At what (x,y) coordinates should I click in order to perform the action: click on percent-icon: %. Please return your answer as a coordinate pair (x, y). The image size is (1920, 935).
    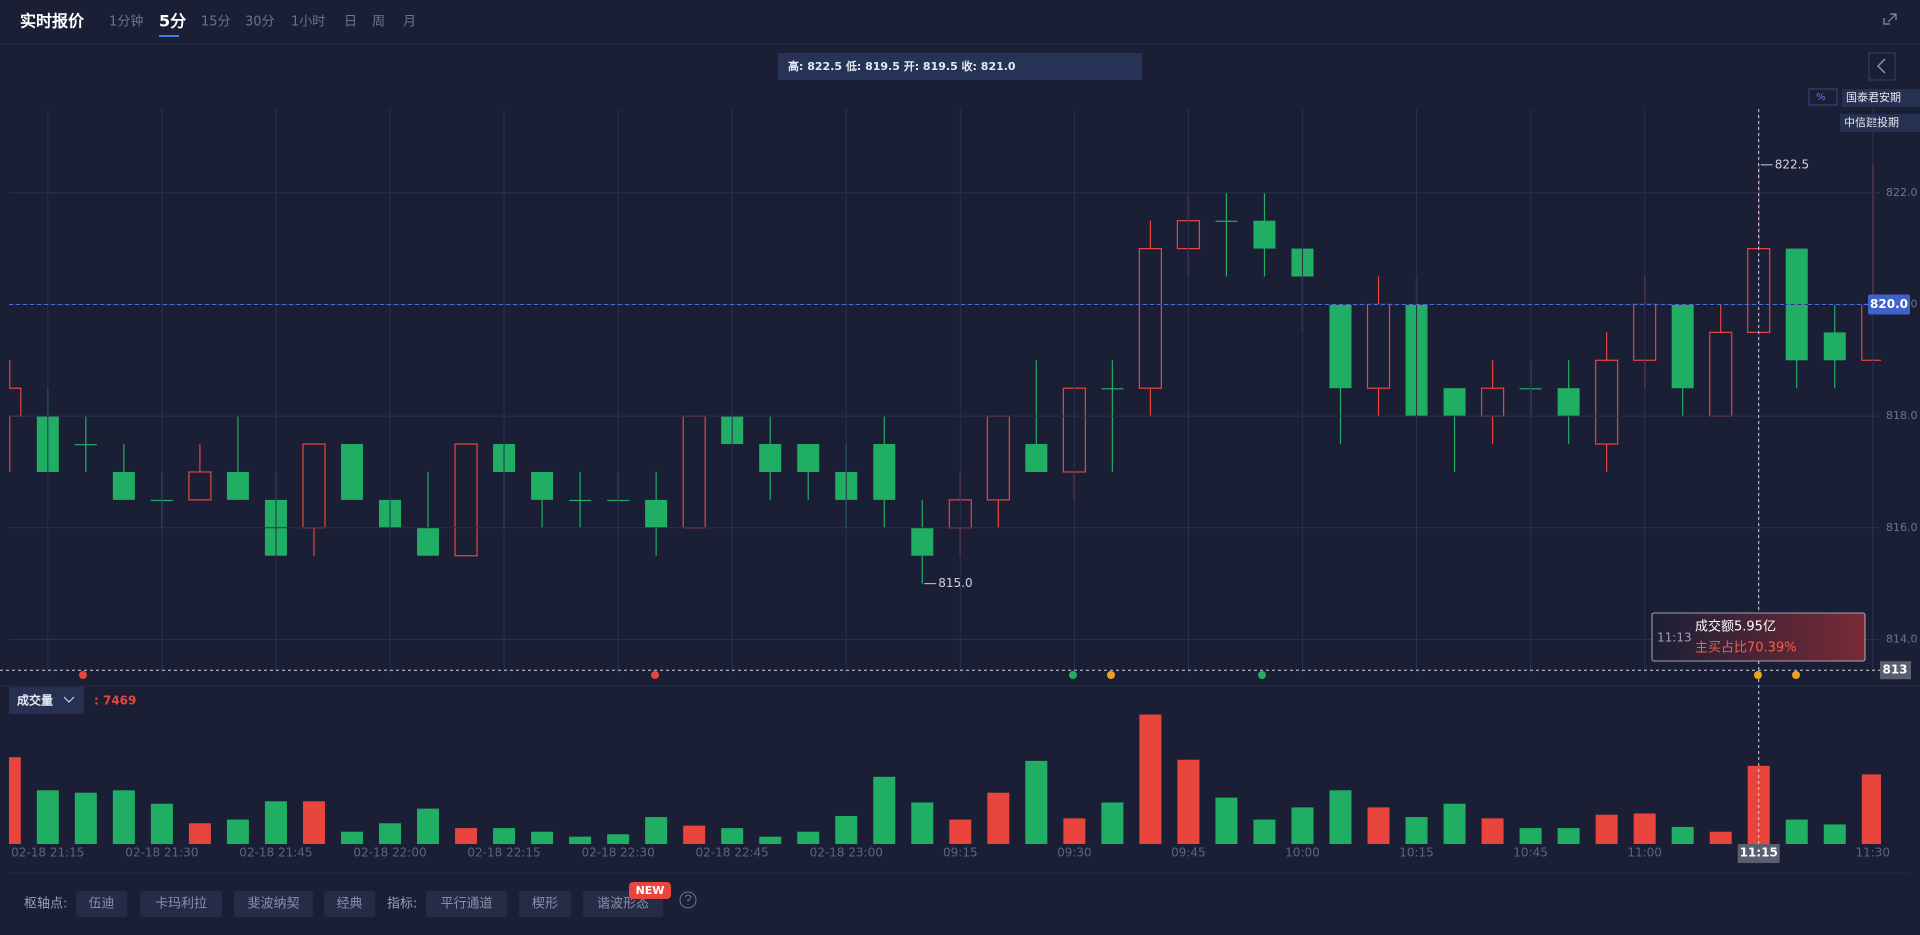
    Looking at the image, I should click on (1821, 97).